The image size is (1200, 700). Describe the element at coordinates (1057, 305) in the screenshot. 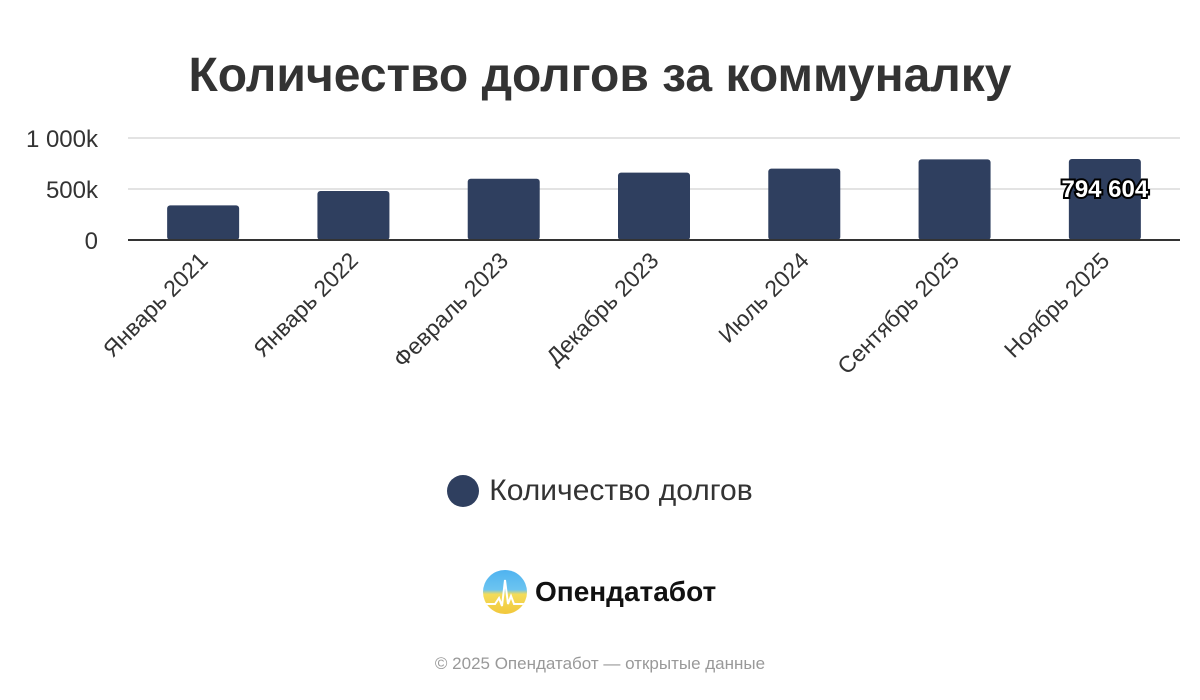

I see `x-tick-label: Ноябрь 2025` at that location.